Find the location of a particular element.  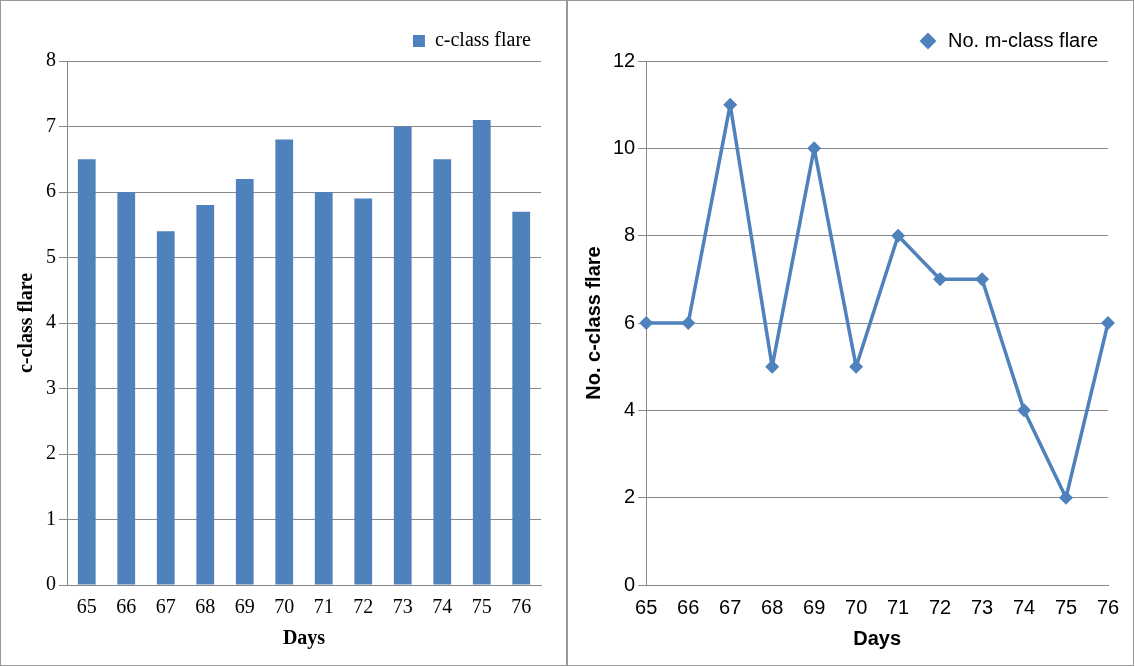

y-tick-label: 7 is located at coordinates (51, 124).